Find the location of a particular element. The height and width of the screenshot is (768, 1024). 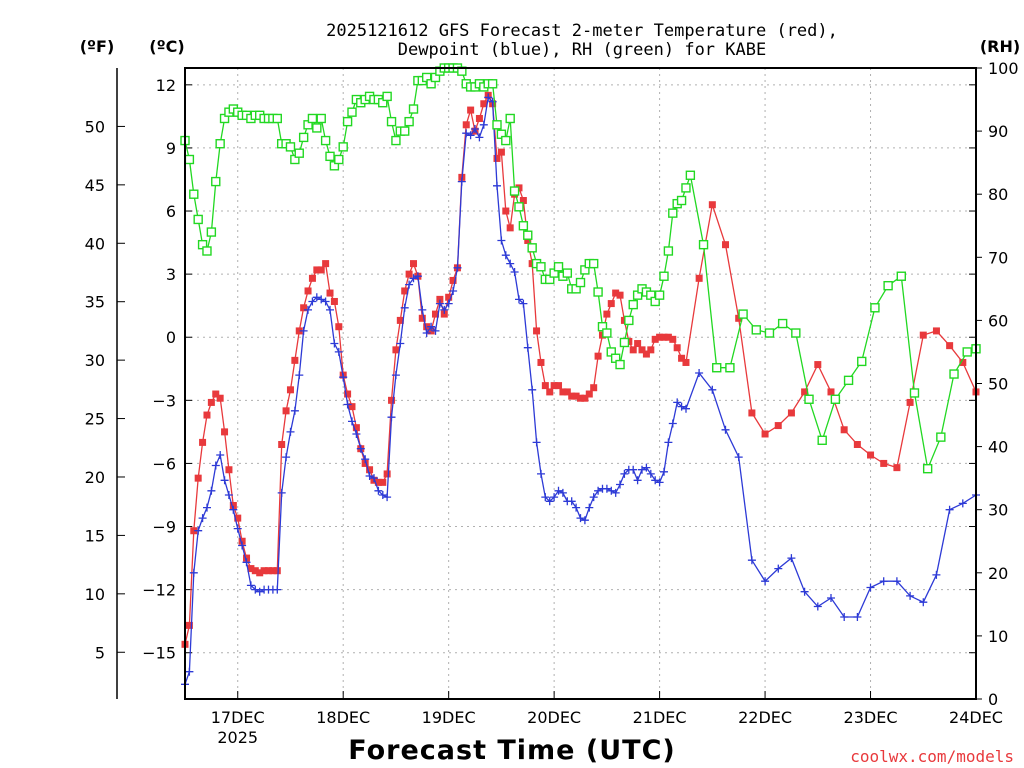

x-tick-label: 24DEC is located at coordinates (976, 717).